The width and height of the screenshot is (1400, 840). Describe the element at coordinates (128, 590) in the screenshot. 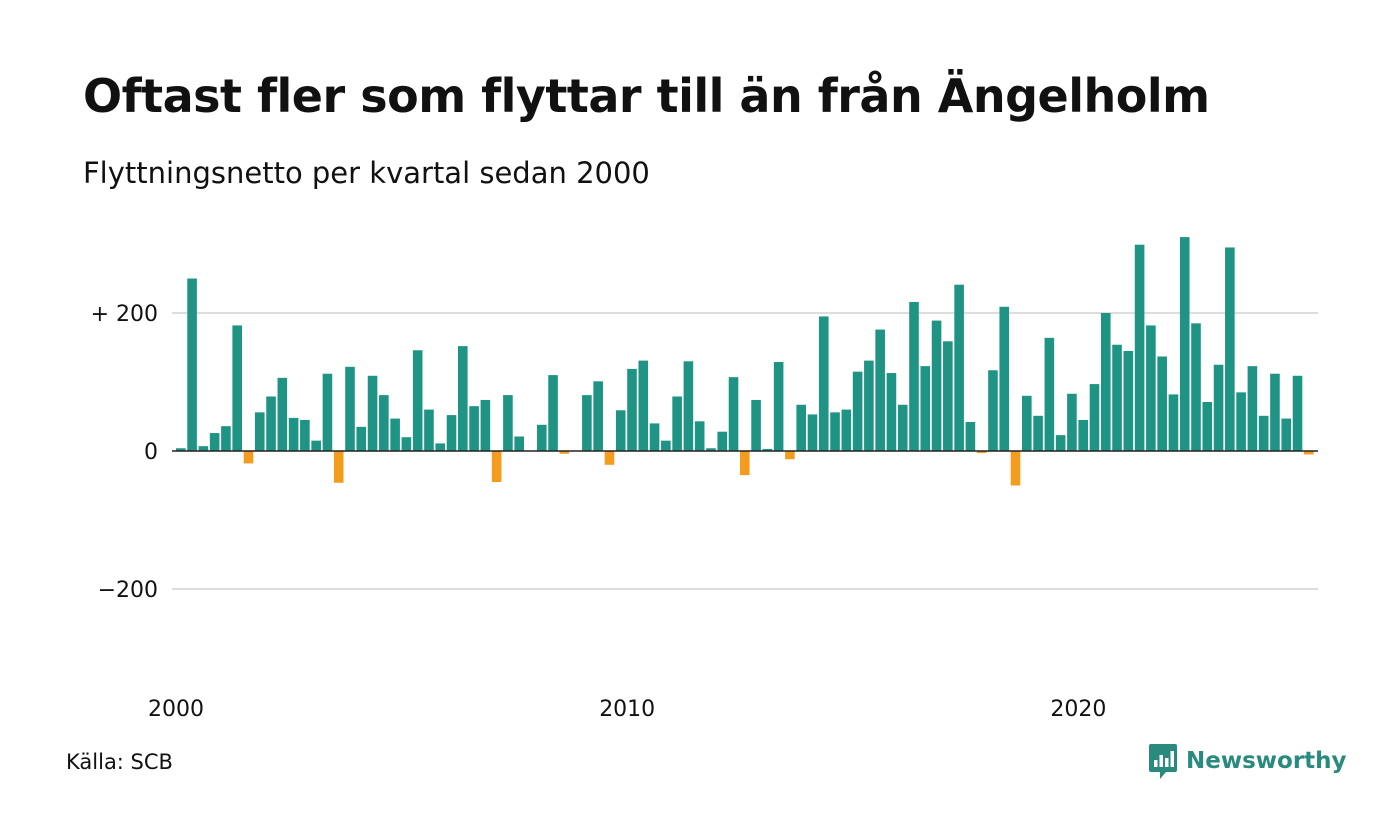

I see `y-tick-label: −200` at that location.